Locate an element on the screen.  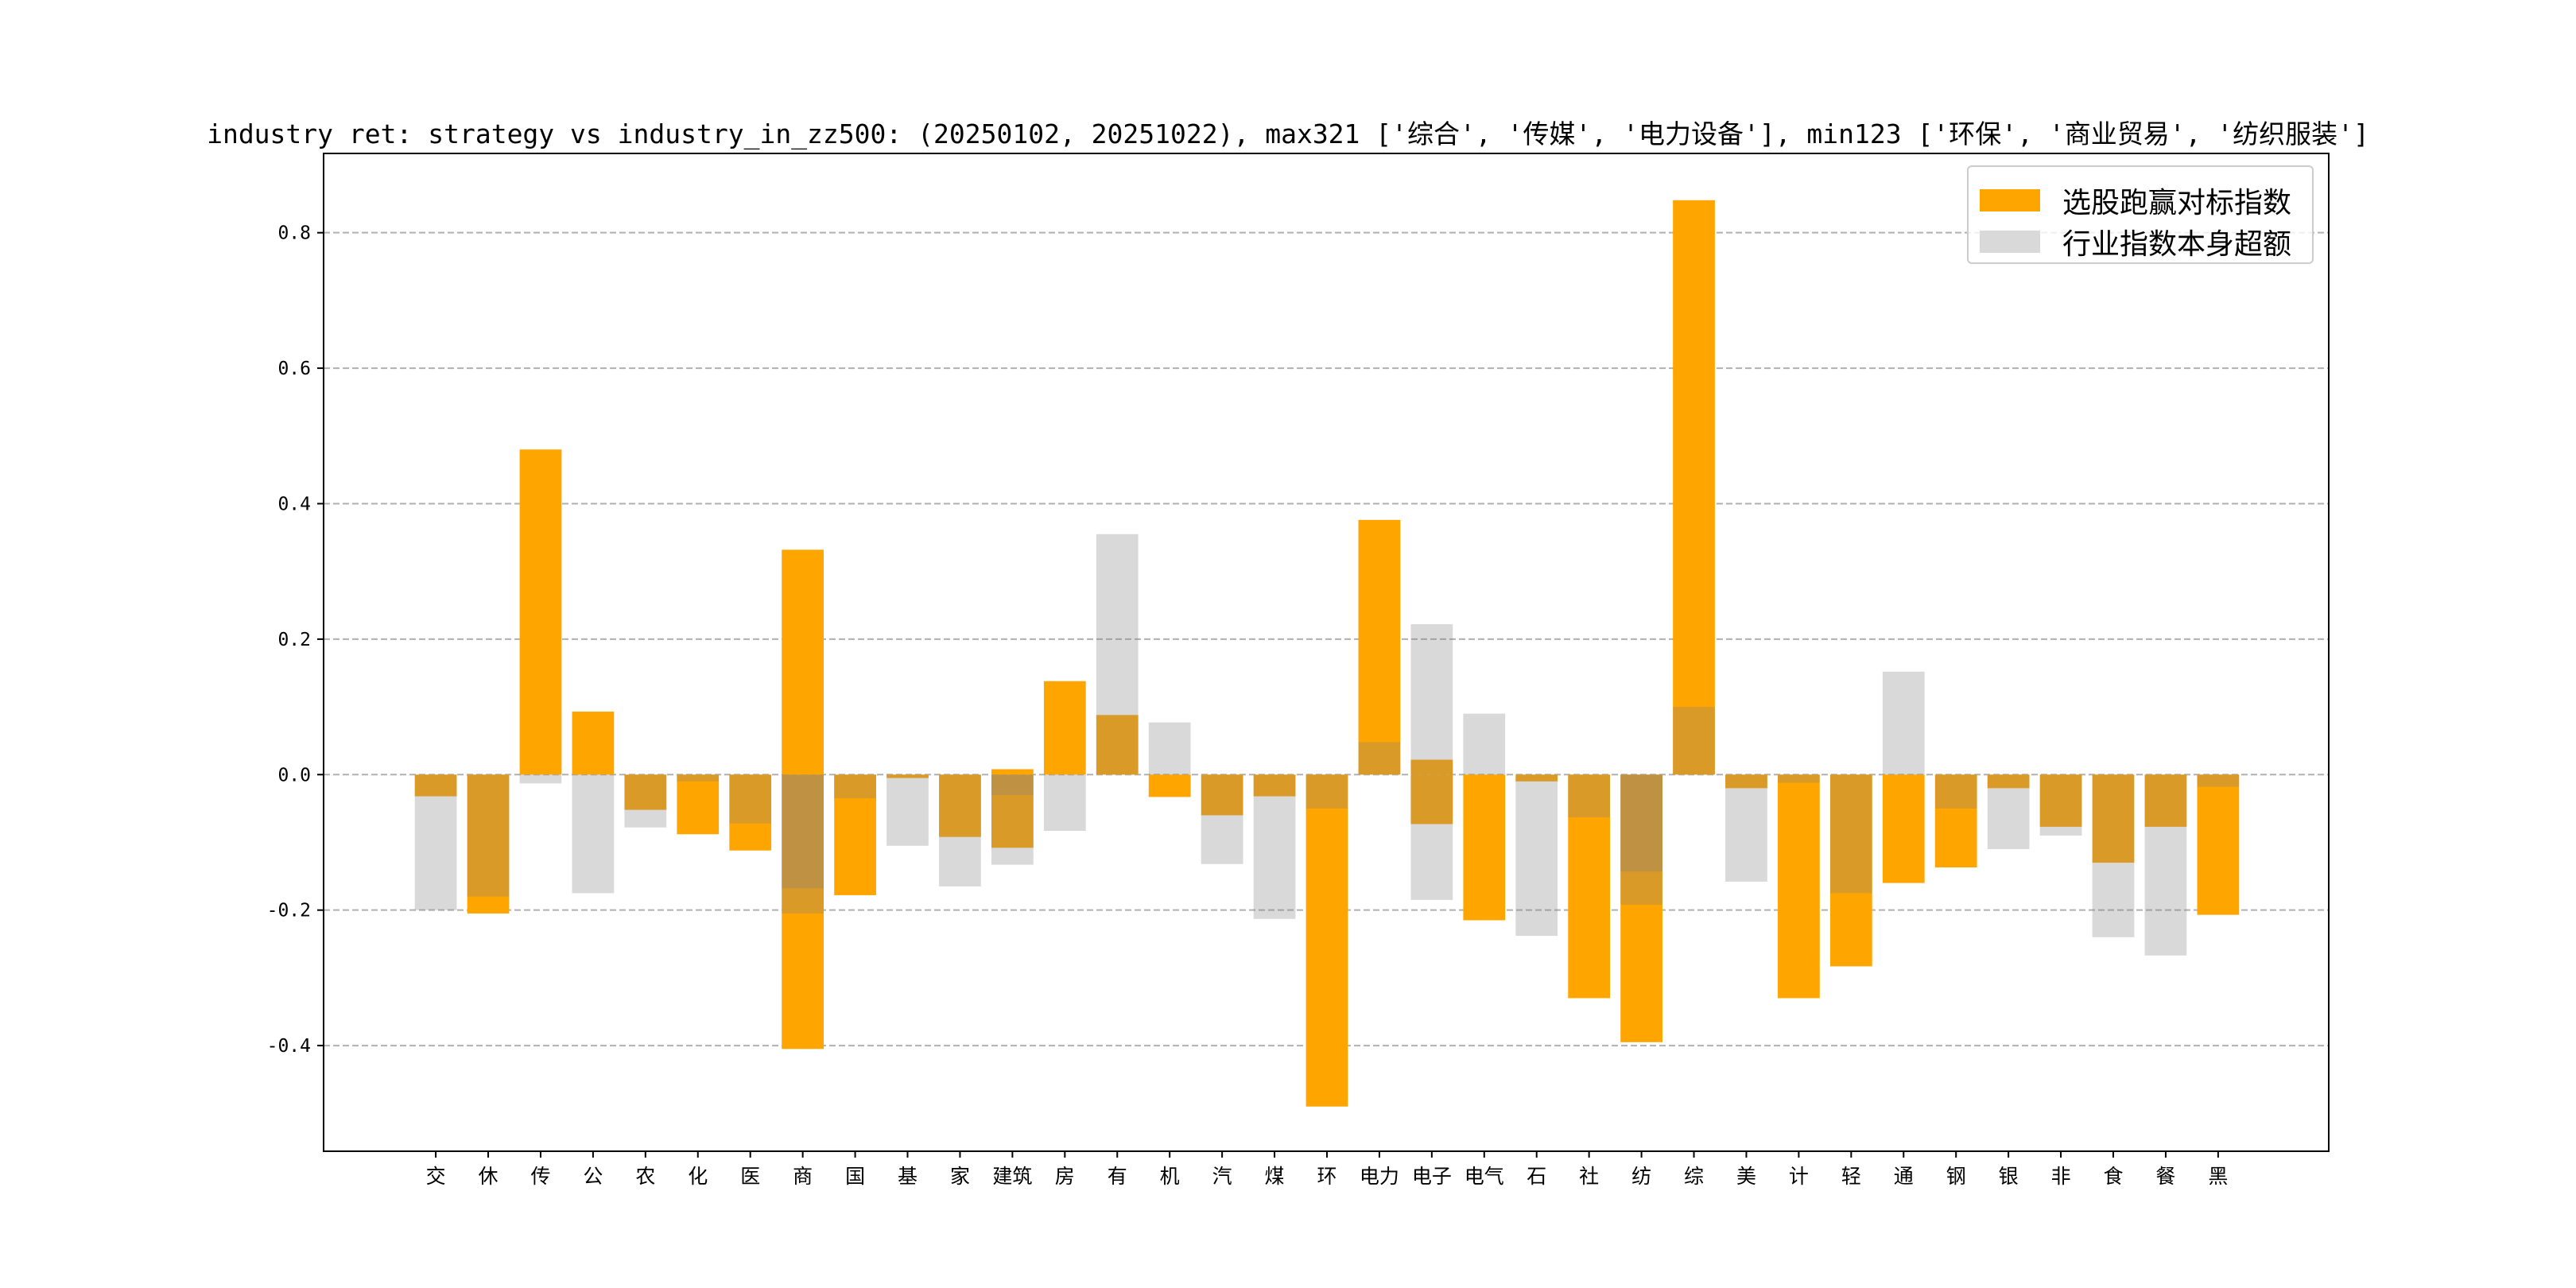
x-tick-label: 轻 is located at coordinates (1851, 1176).